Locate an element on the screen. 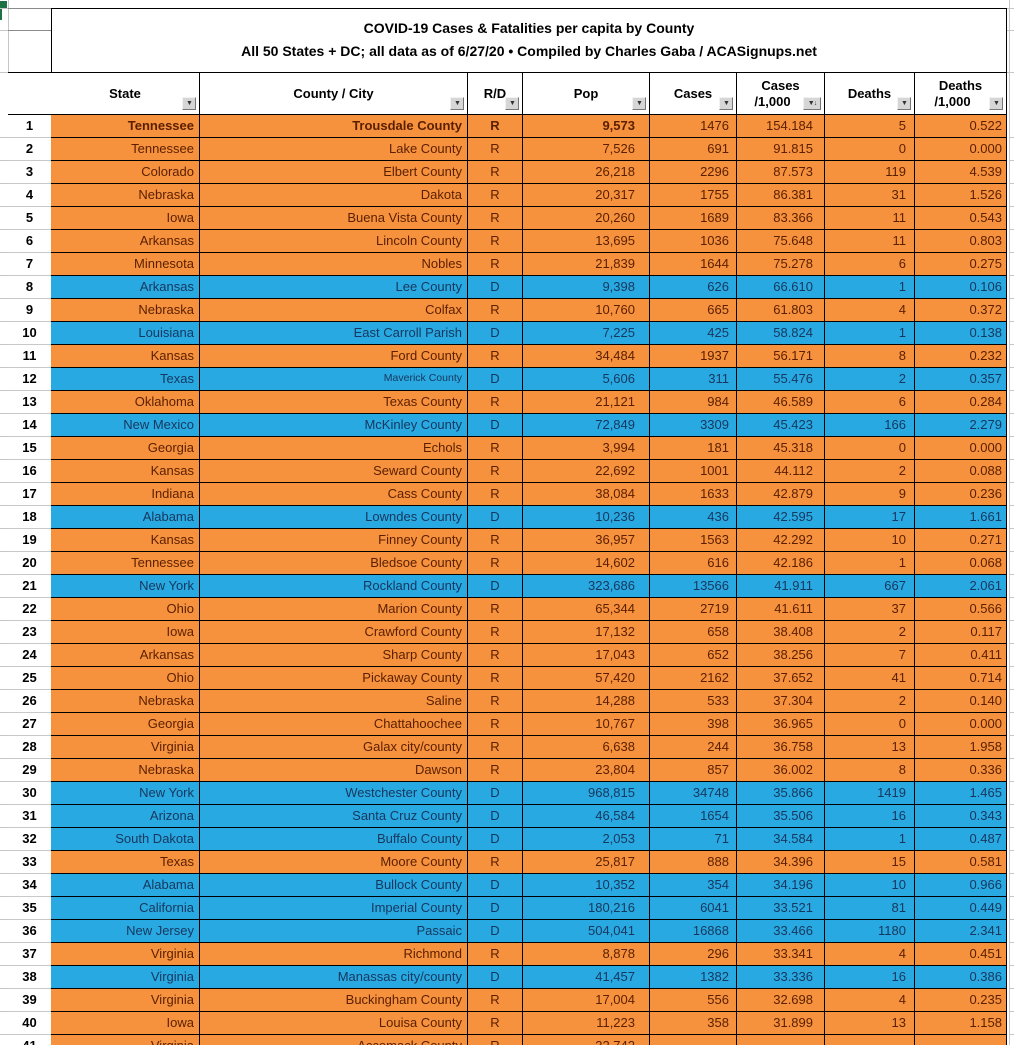 This screenshot has height=1045, width=1014. cell-deaths-per-1000: 0.236 is located at coordinates (961, 494).